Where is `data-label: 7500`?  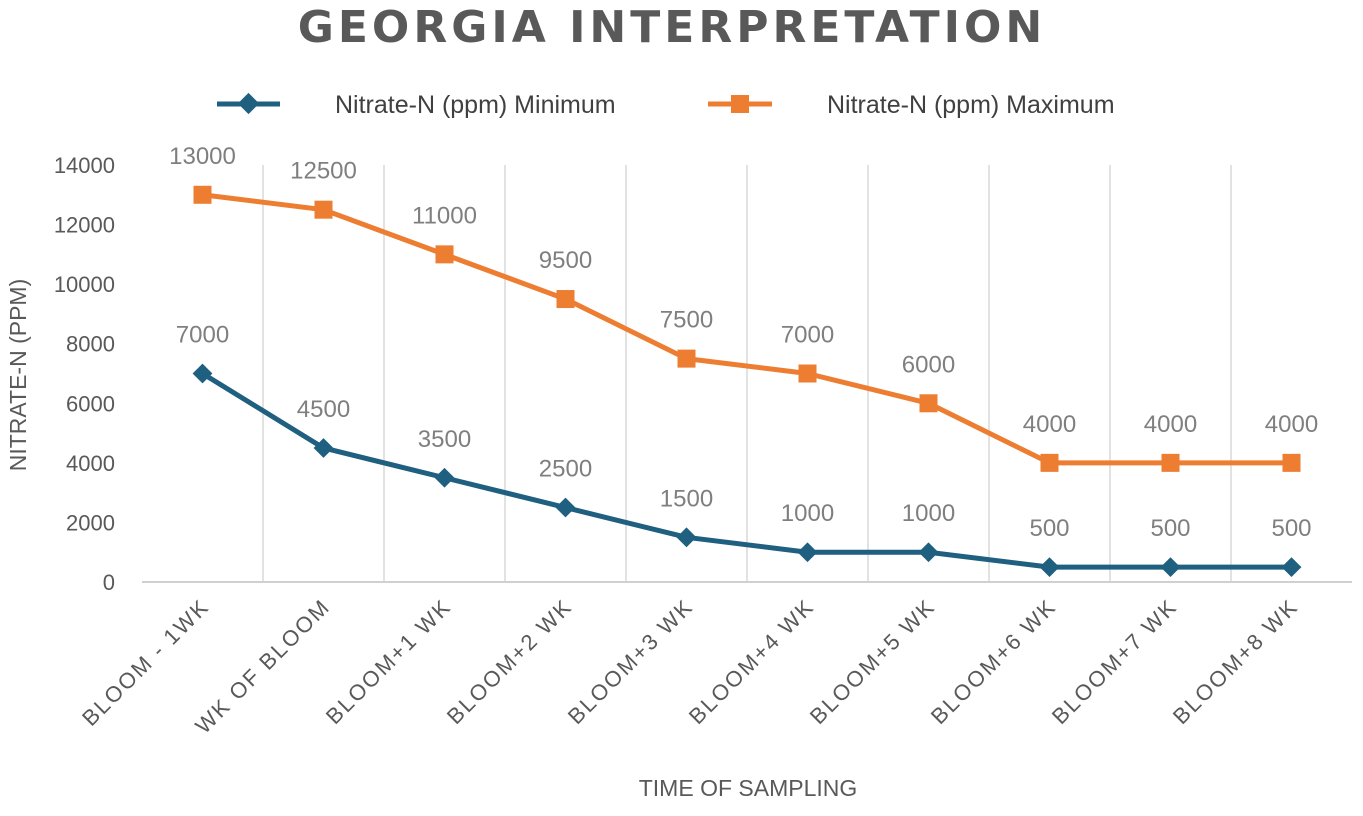 data-label: 7500 is located at coordinates (686, 320).